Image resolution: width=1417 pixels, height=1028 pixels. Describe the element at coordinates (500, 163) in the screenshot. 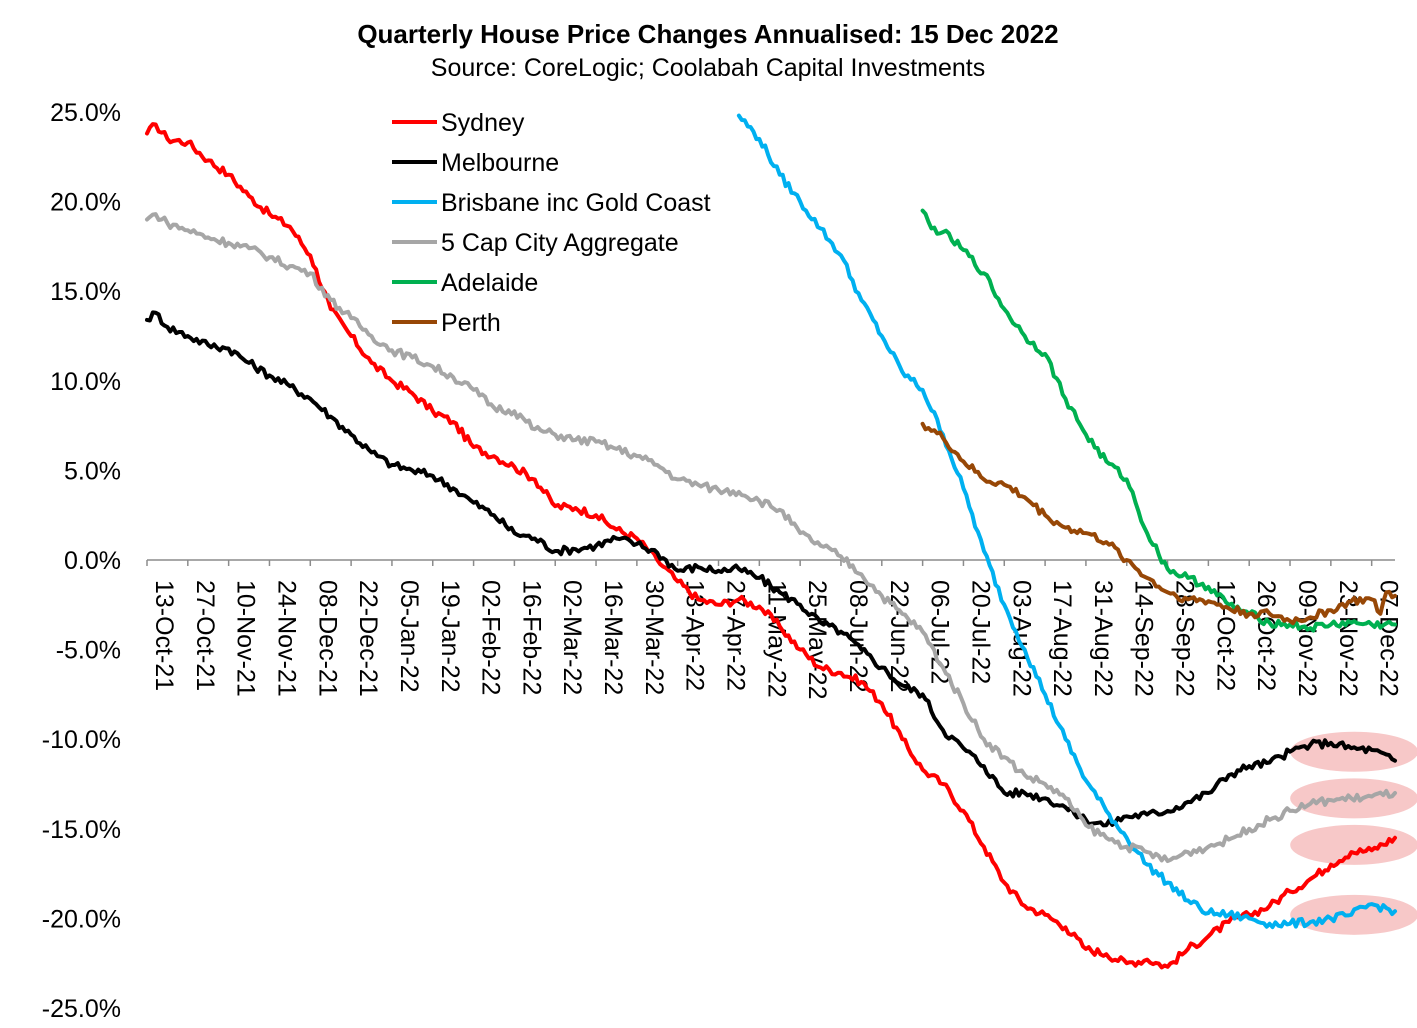

I see `legend-label-melbourne: Melbourne` at that location.